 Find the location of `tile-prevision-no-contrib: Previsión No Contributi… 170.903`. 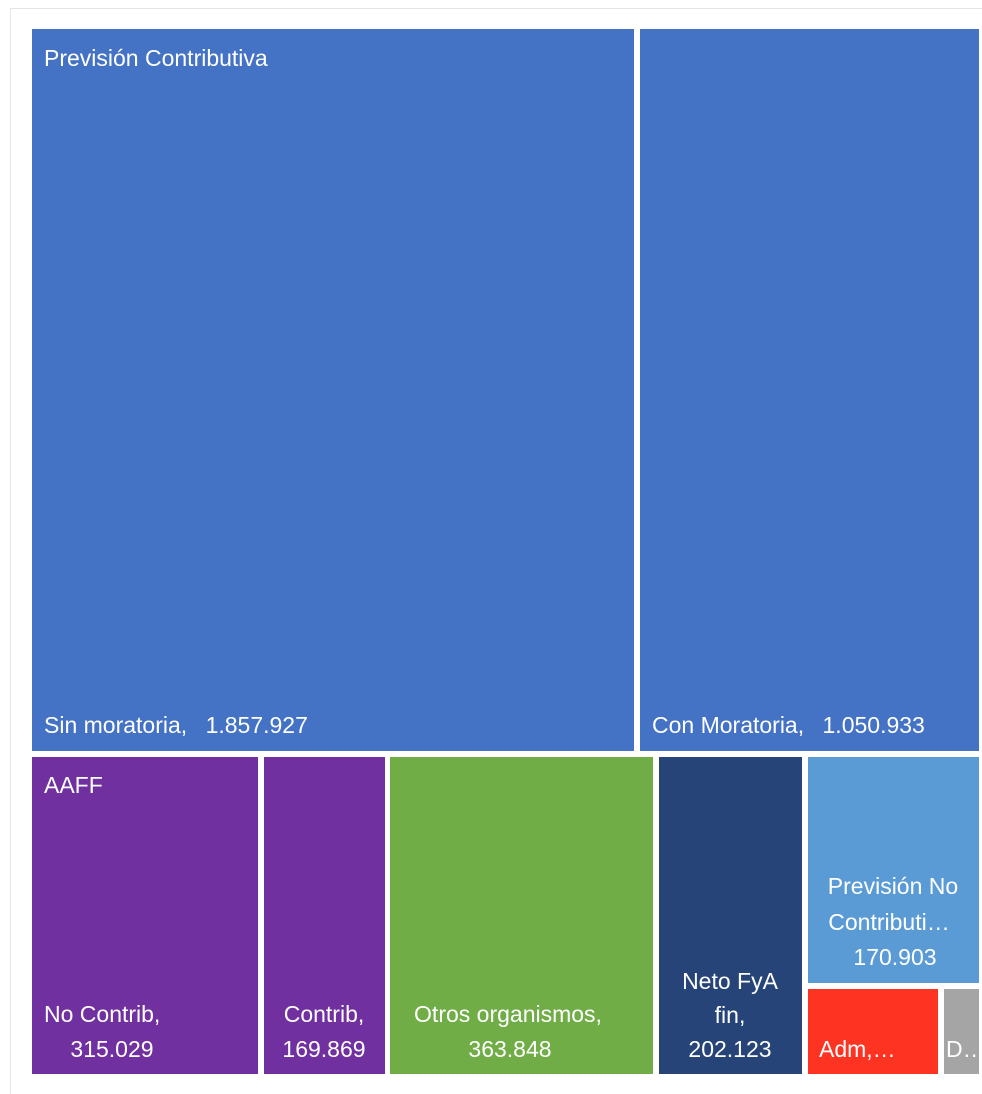

tile-prevision-no-contrib: Previsión No Contributi… 170.903 is located at coordinates (893, 870).